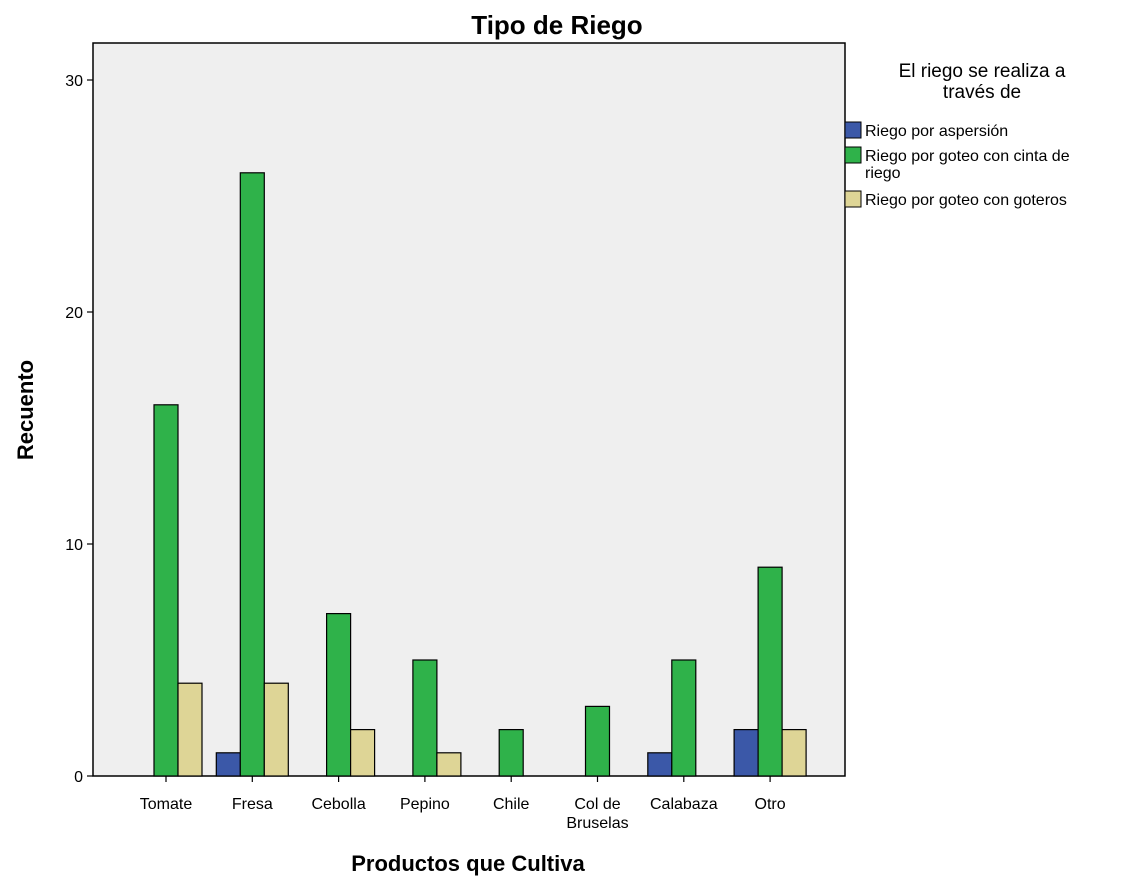 Image resolution: width=1124 pixels, height=880 pixels. I want to click on x-tick-label: Chile, so click(511, 804).